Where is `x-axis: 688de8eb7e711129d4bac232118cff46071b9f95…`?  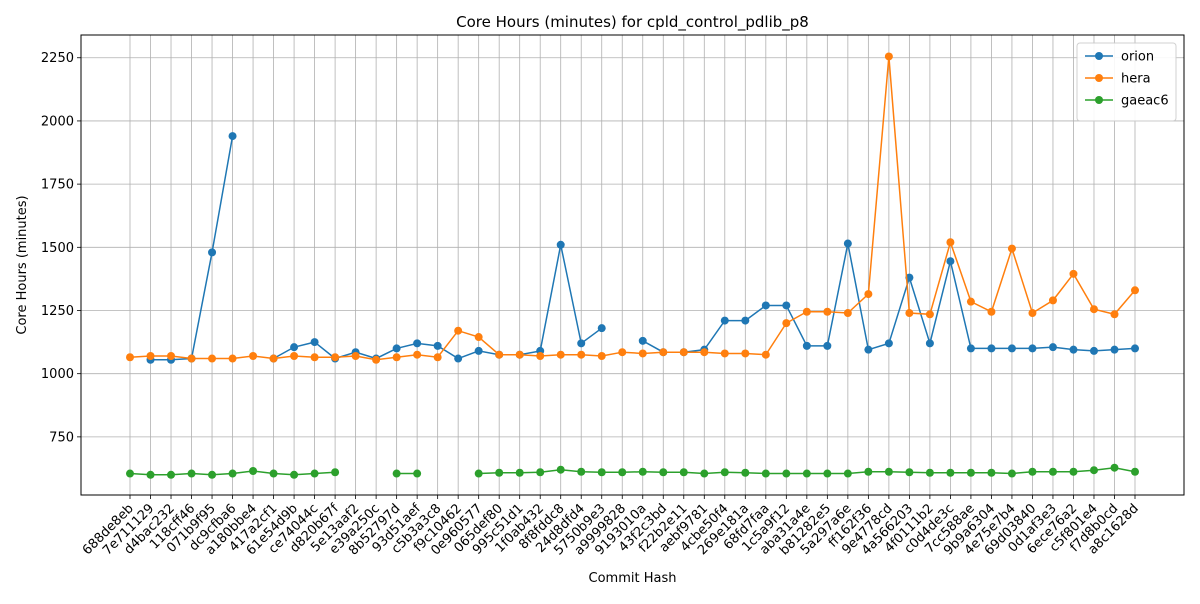
x-axis: 688de8eb7e711129d4bac232118cff46071b9f95… is located at coordinates (611, 527).